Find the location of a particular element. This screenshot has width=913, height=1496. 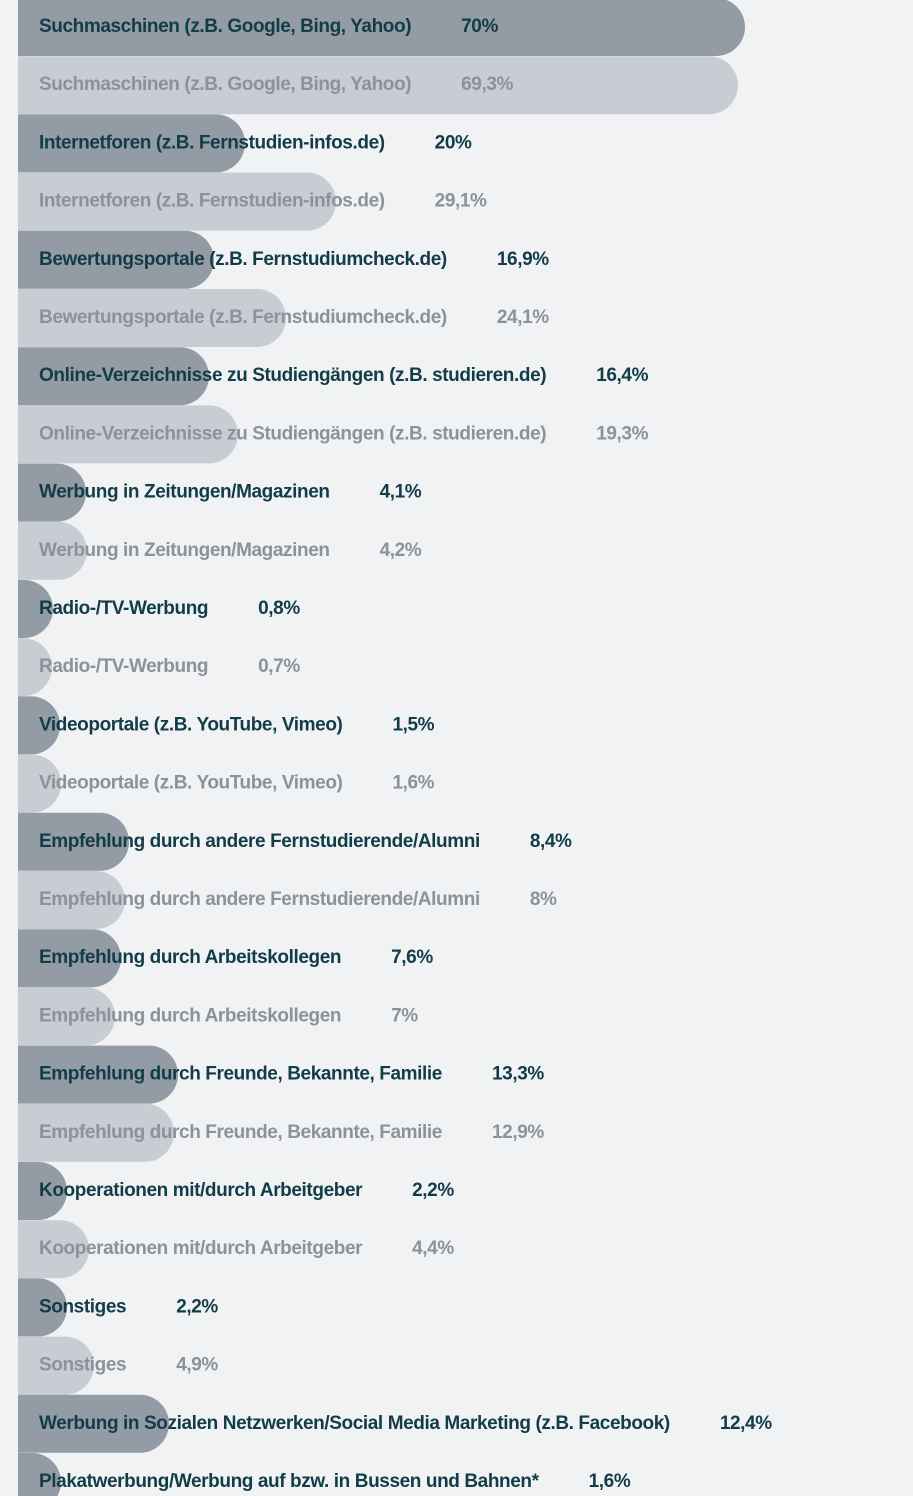

value-label: 1,5% is located at coordinates (413, 724).